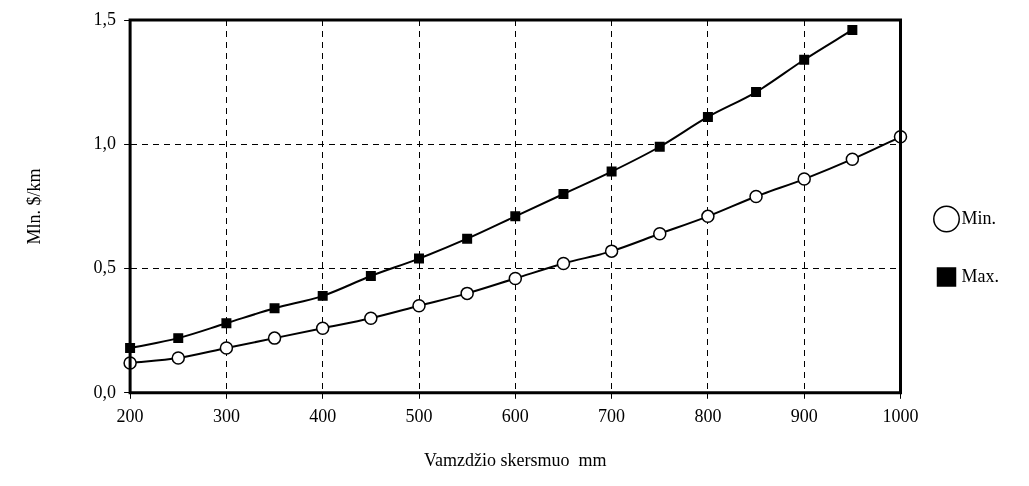 This screenshot has width=1029, height=486. I want to click on x-tick-label: 700, so click(612, 416).